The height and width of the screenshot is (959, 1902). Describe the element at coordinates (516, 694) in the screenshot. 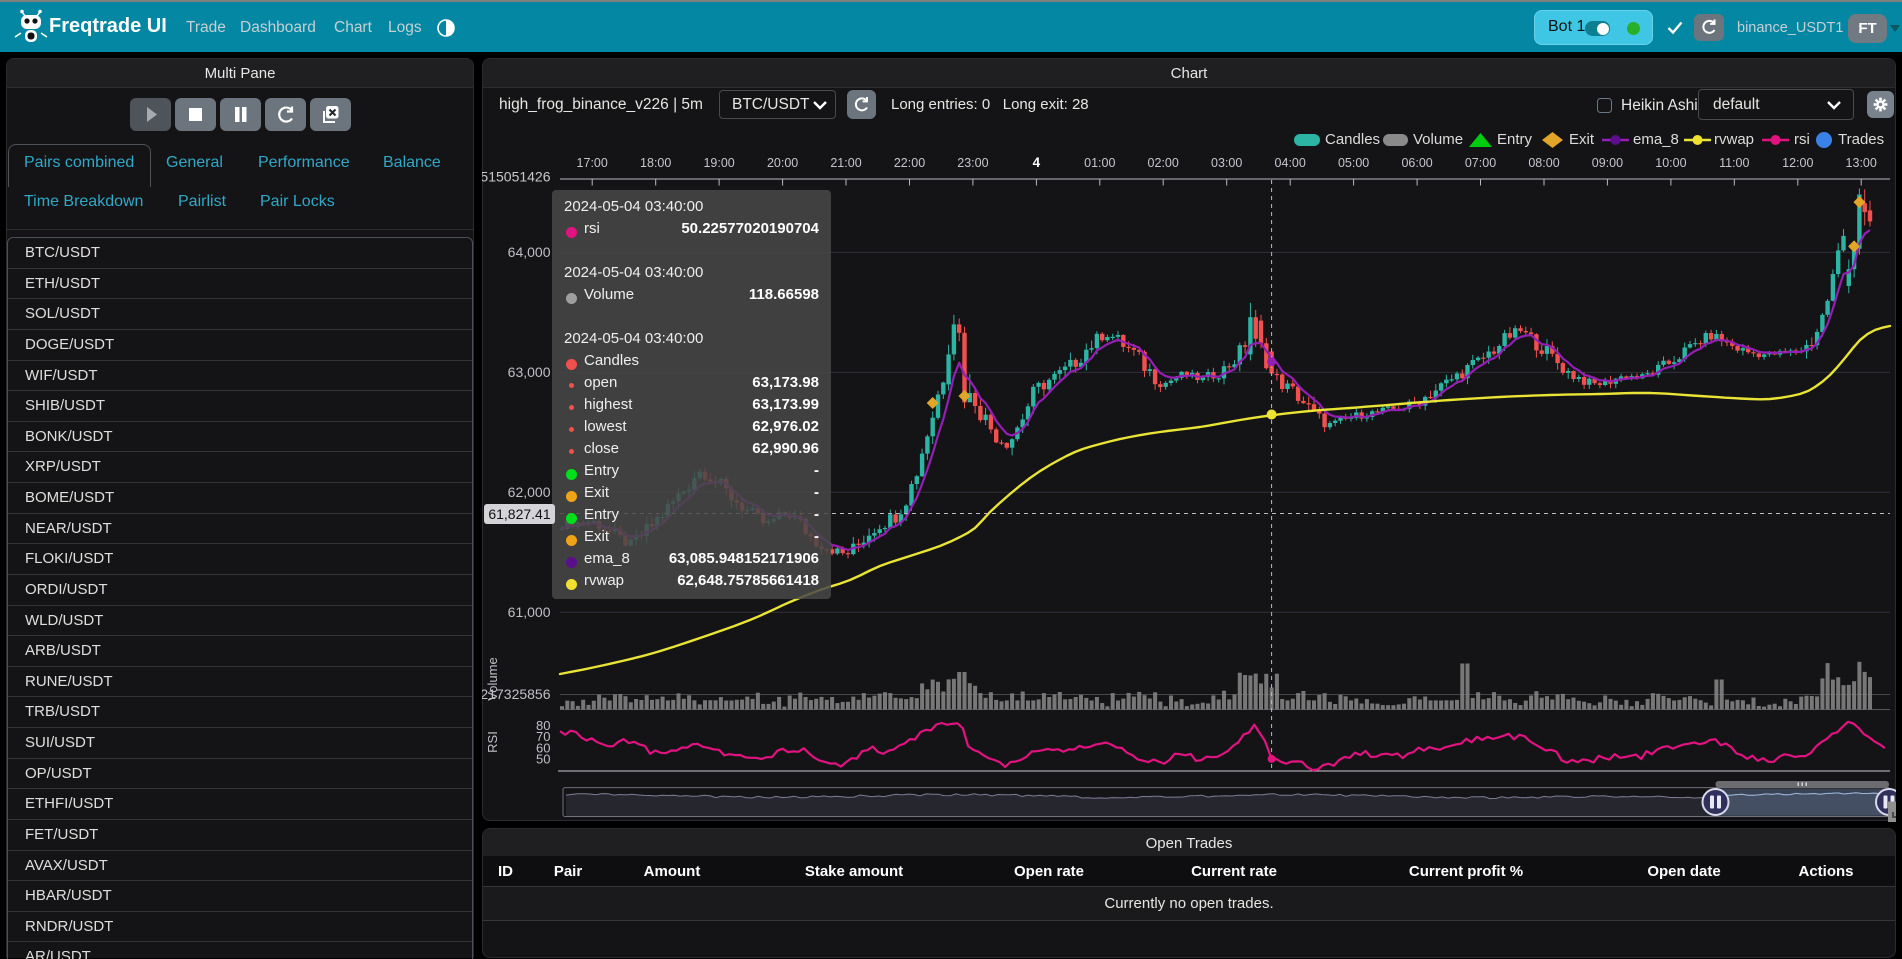

I see `svg-text: 217325856` at that location.